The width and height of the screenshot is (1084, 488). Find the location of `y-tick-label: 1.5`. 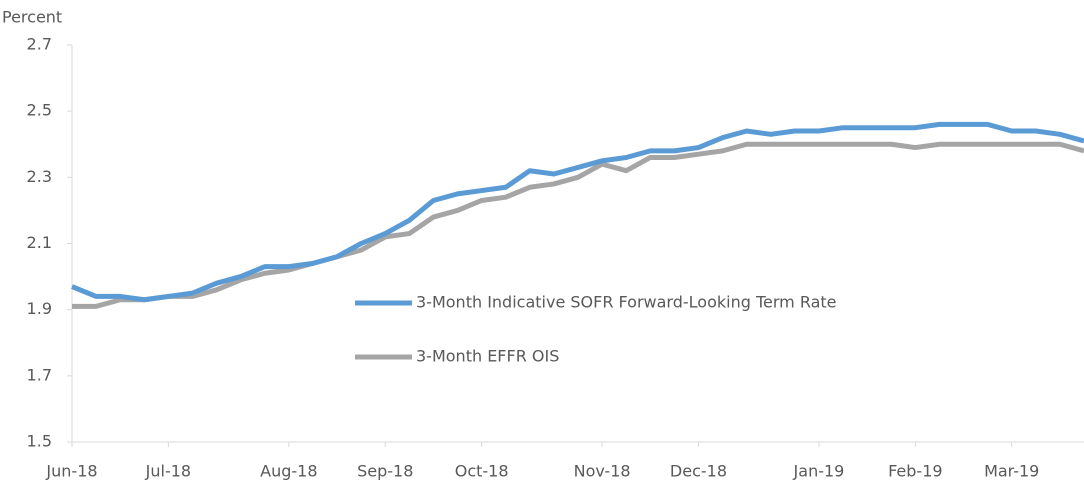

y-tick-label: 1.5 is located at coordinates (39, 441).